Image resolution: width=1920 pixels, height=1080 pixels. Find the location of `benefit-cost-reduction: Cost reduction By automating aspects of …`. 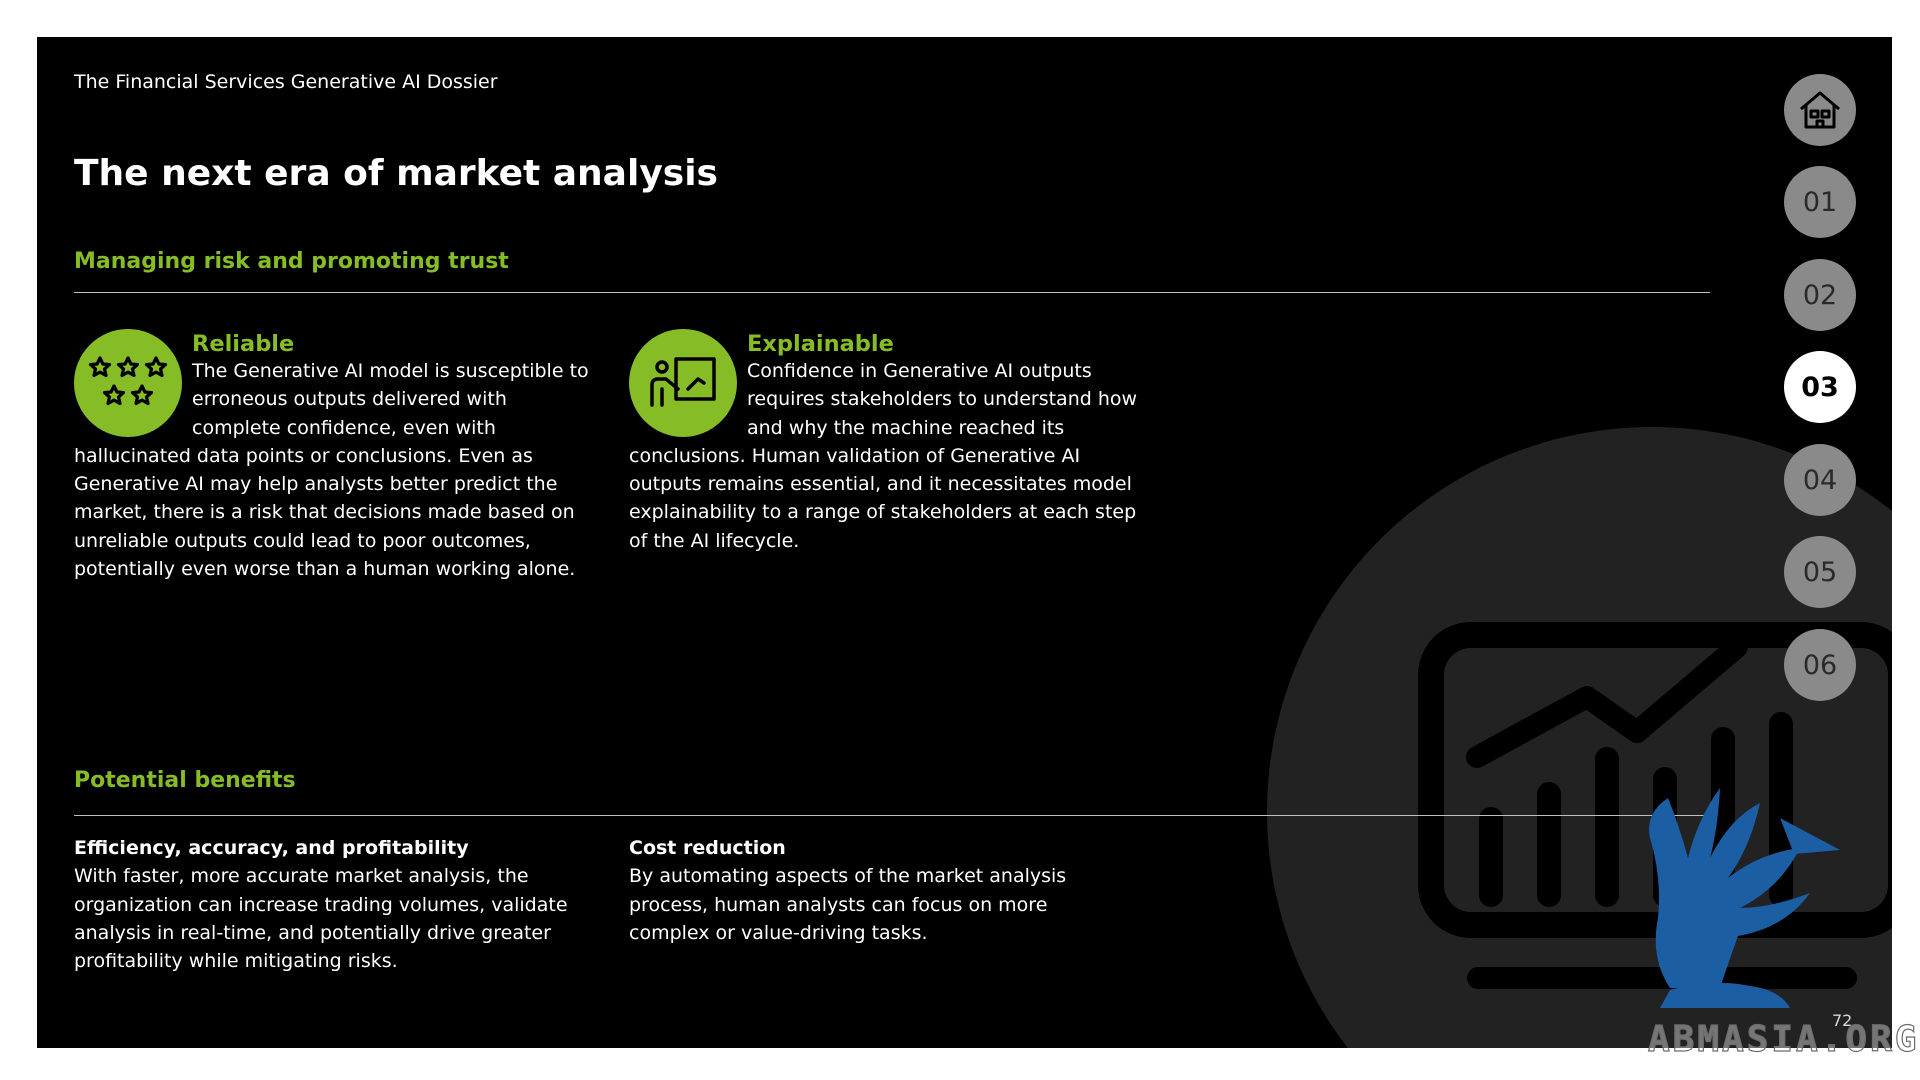

benefit-cost-reduction: Cost reduction By automating aspects of … is located at coordinates (879, 890).